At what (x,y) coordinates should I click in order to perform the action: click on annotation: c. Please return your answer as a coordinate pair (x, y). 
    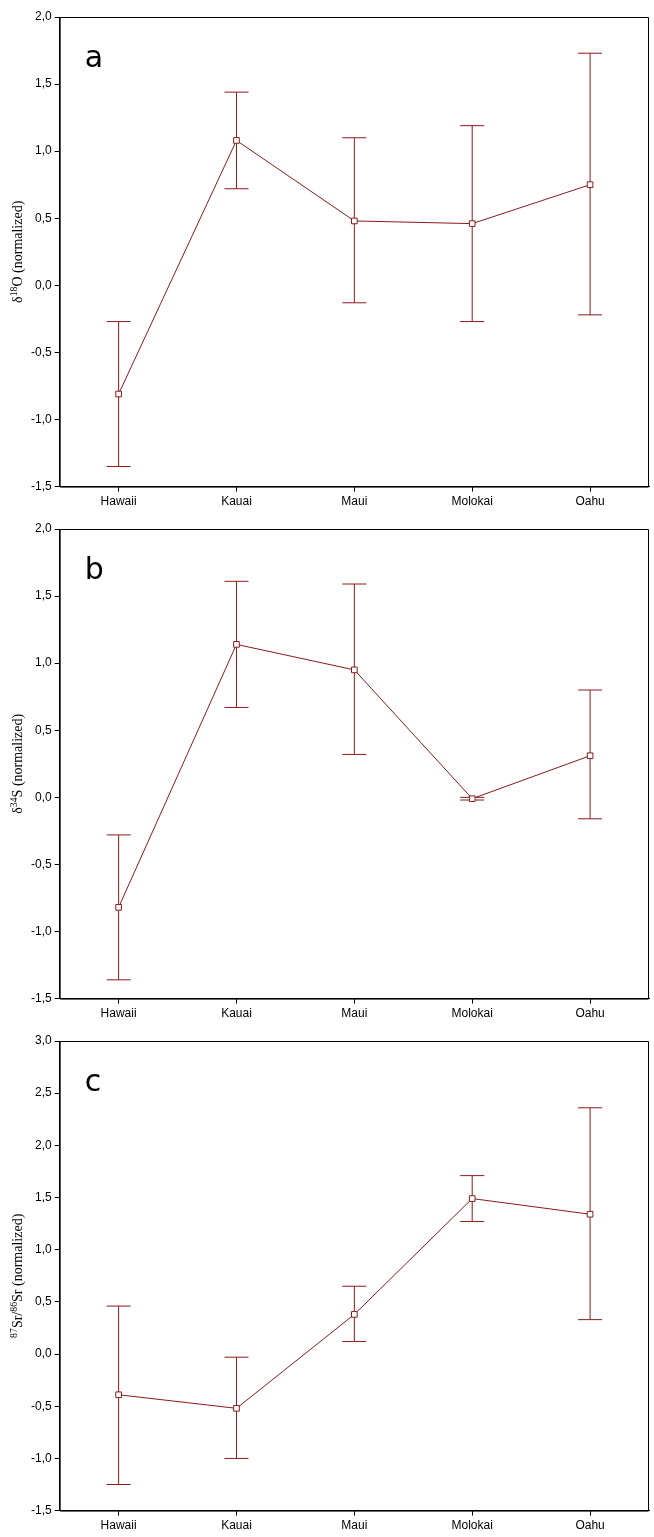
    Looking at the image, I should click on (93, 1080).